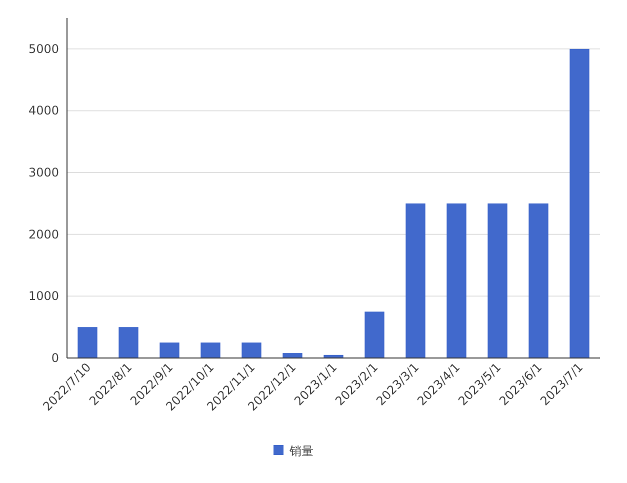  What do you see at coordinates (301, 451) in the screenshot?
I see `legend-label: 销量` at bounding box center [301, 451].